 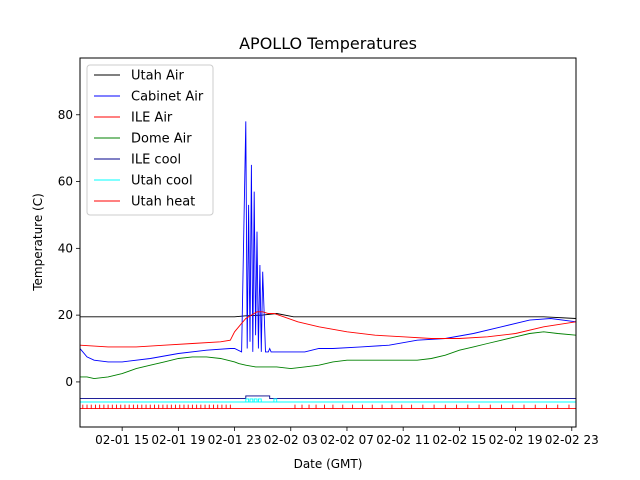 What do you see at coordinates (516, 440) in the screenshot?
I see `x-tick-label: 02-02 19` at bounding box center [516, 440].